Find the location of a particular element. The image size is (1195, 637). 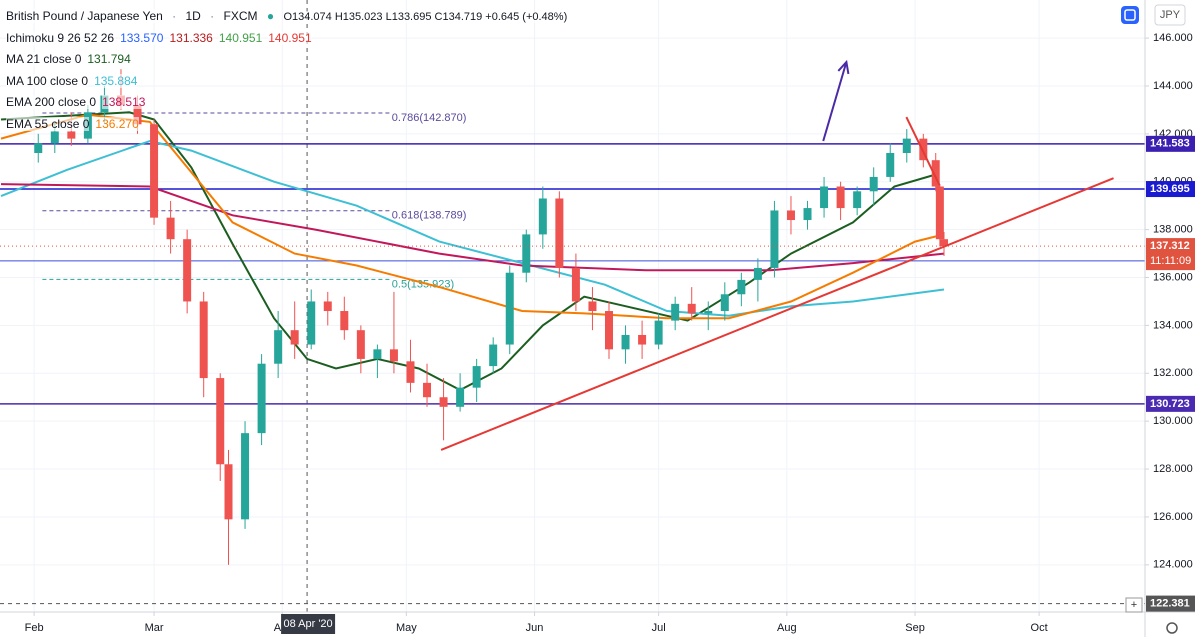

indicator-row: MA 21 close 0 131.794 is located at coordinates (289, 60).